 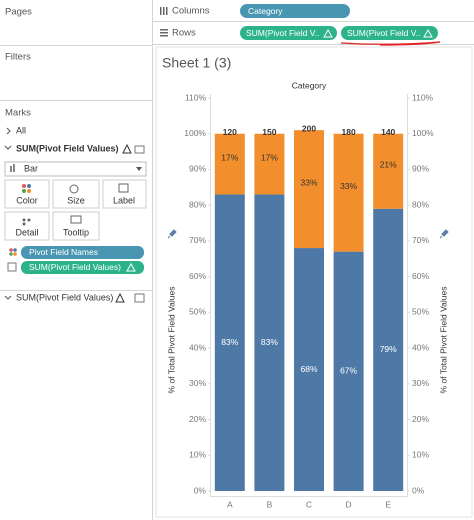 I want to click on y-tick-label: 100%, so click(x=195, y=133).